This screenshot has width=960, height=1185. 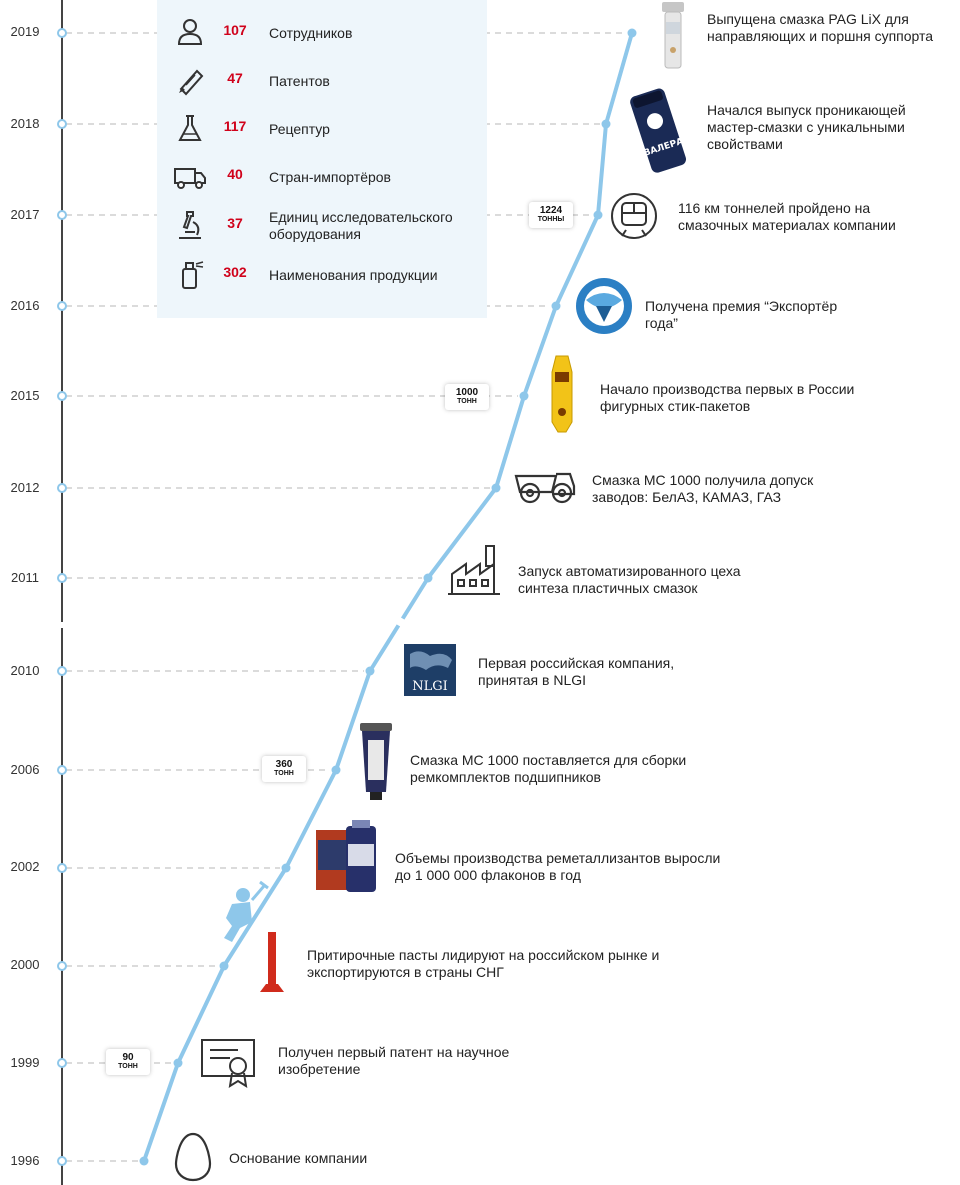 I want to click on line-break, so click(x=398, y=620).